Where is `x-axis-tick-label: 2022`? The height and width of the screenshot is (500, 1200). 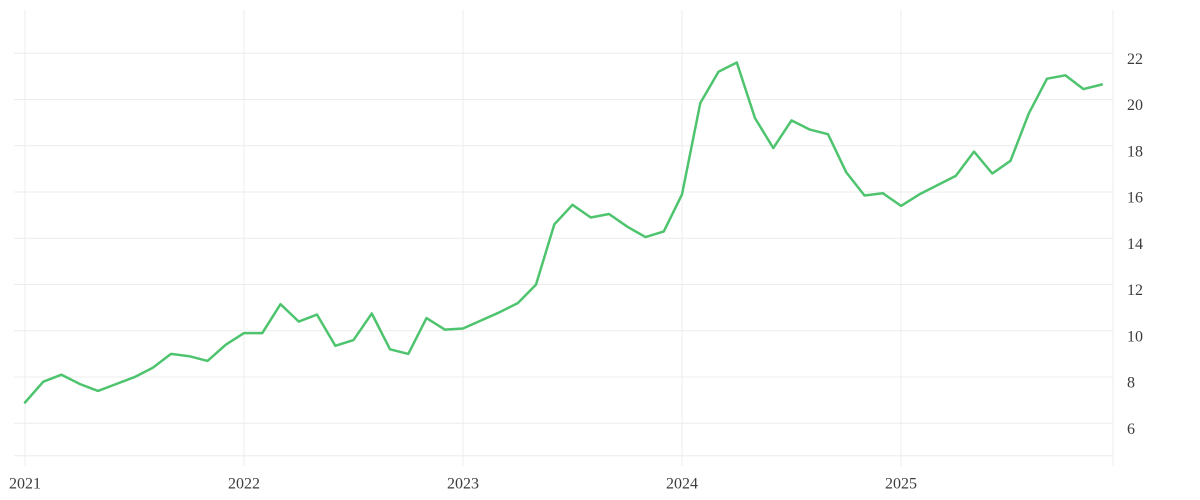 x-axis-tick-label: 2022 is located at coordinates (244, 484).